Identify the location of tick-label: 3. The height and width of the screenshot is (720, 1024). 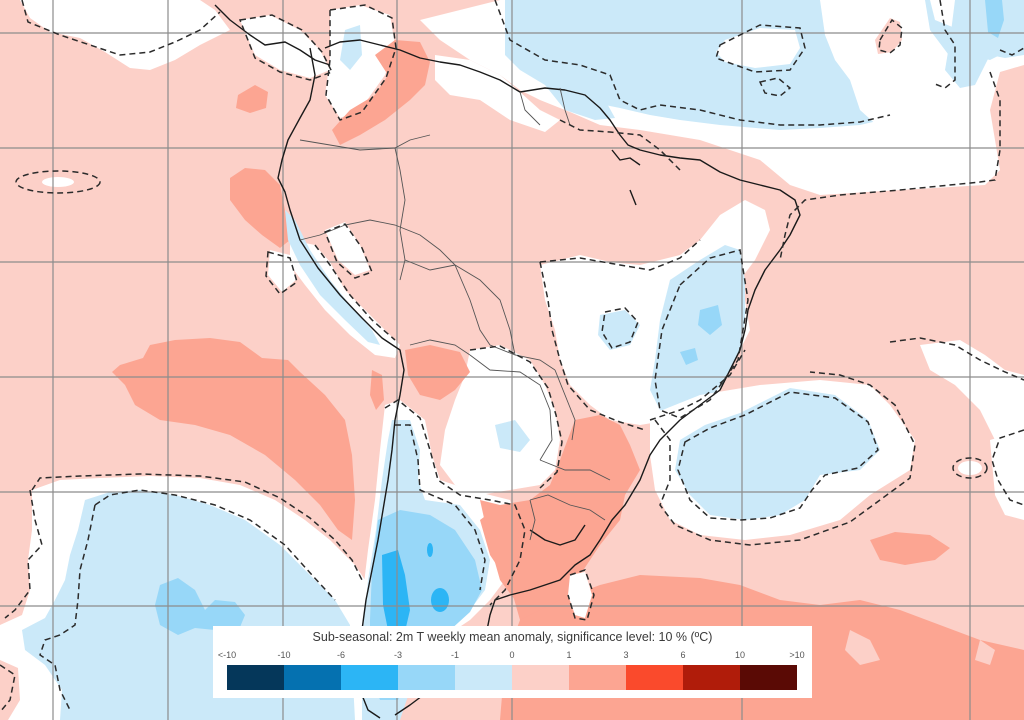
(626, 655).